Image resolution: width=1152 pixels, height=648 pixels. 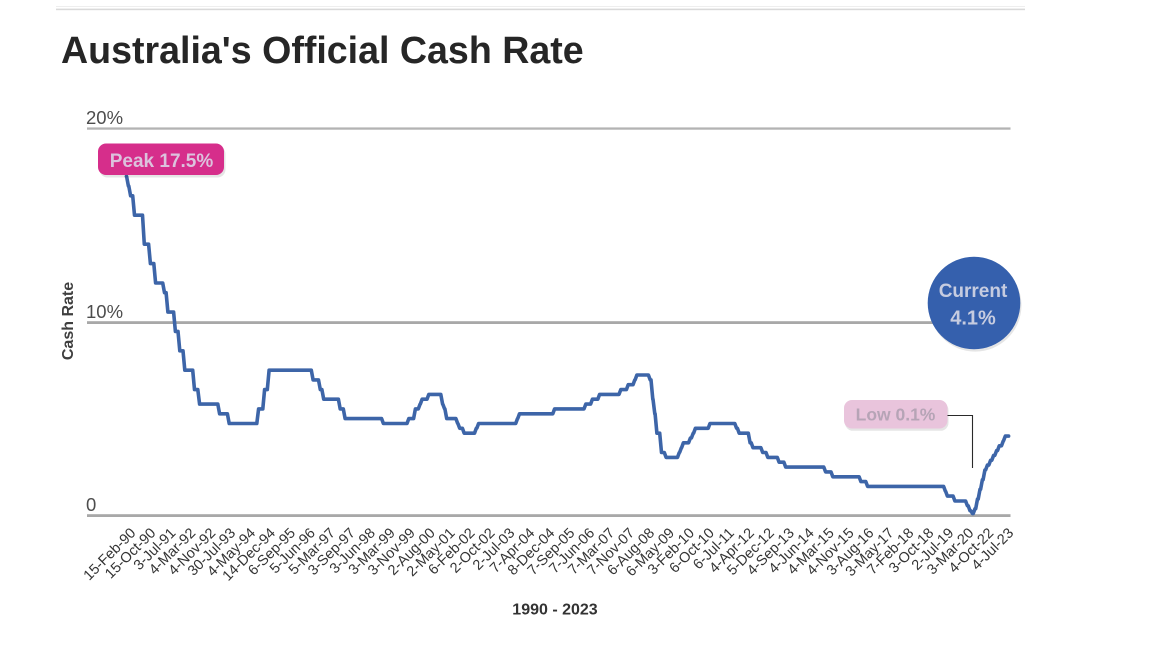 I want to click on svg-text: 4.1%, so click(x=973, y=319).